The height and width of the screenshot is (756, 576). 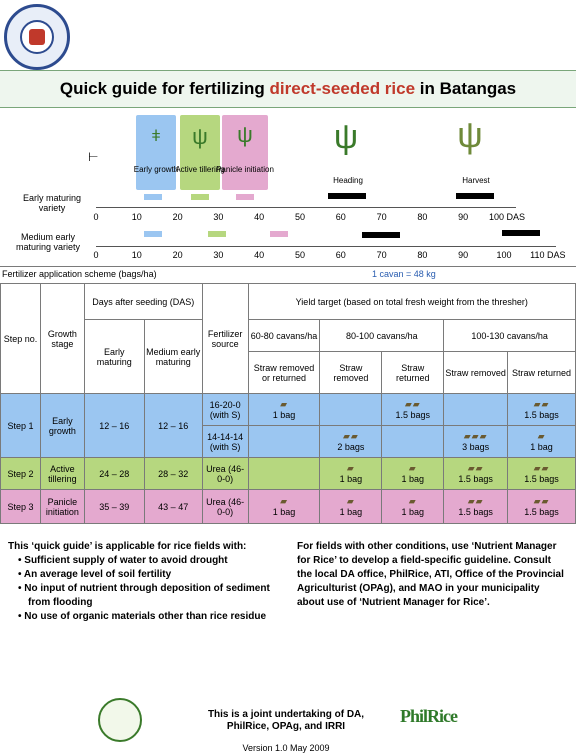 I want to click on step1a-source: 16-20-0 (with S), so click(x=225, y=409).